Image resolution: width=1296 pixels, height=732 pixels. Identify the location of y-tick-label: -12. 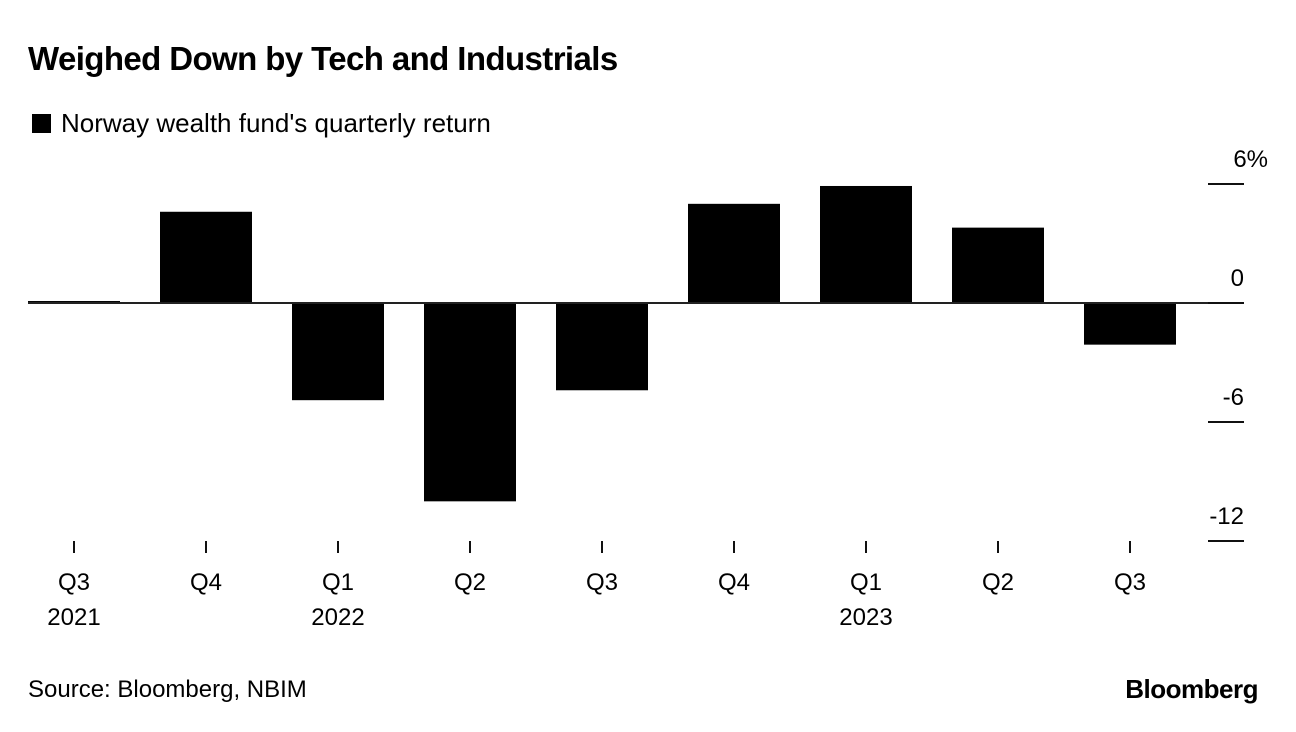
(1226, 516).